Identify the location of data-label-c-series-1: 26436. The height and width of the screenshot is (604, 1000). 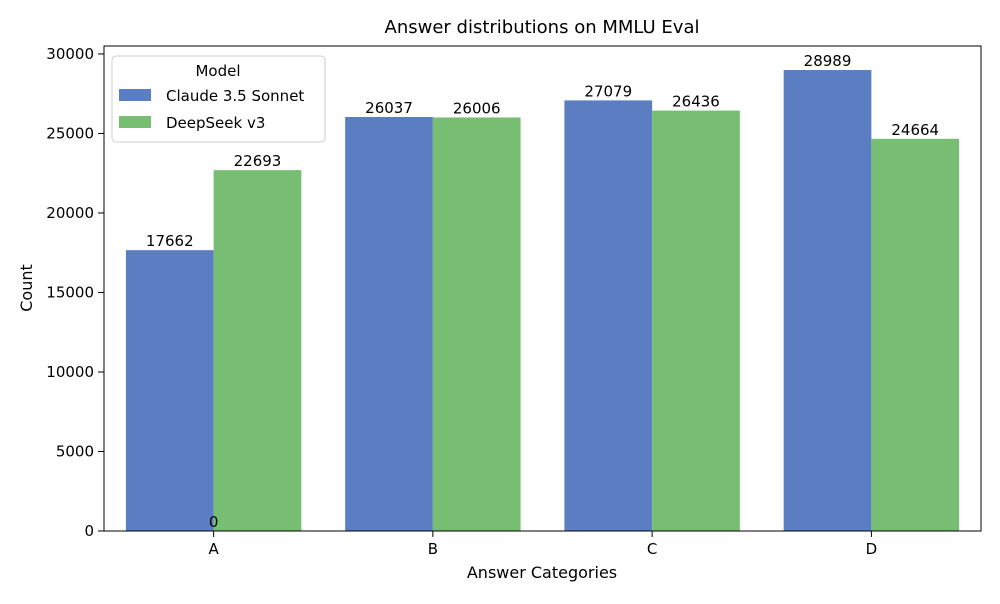
(696, 102).